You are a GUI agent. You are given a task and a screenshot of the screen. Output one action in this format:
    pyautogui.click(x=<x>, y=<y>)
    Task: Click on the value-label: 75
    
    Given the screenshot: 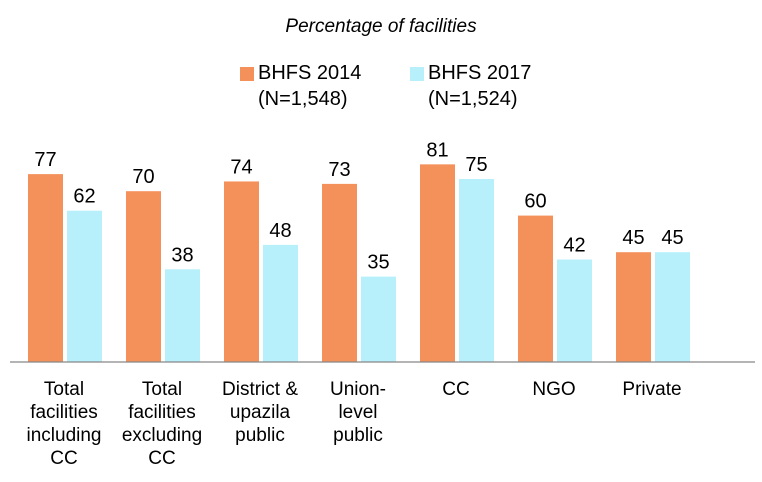 What is the action you would take?
    pyautogui.click(x=476, y=165)
    